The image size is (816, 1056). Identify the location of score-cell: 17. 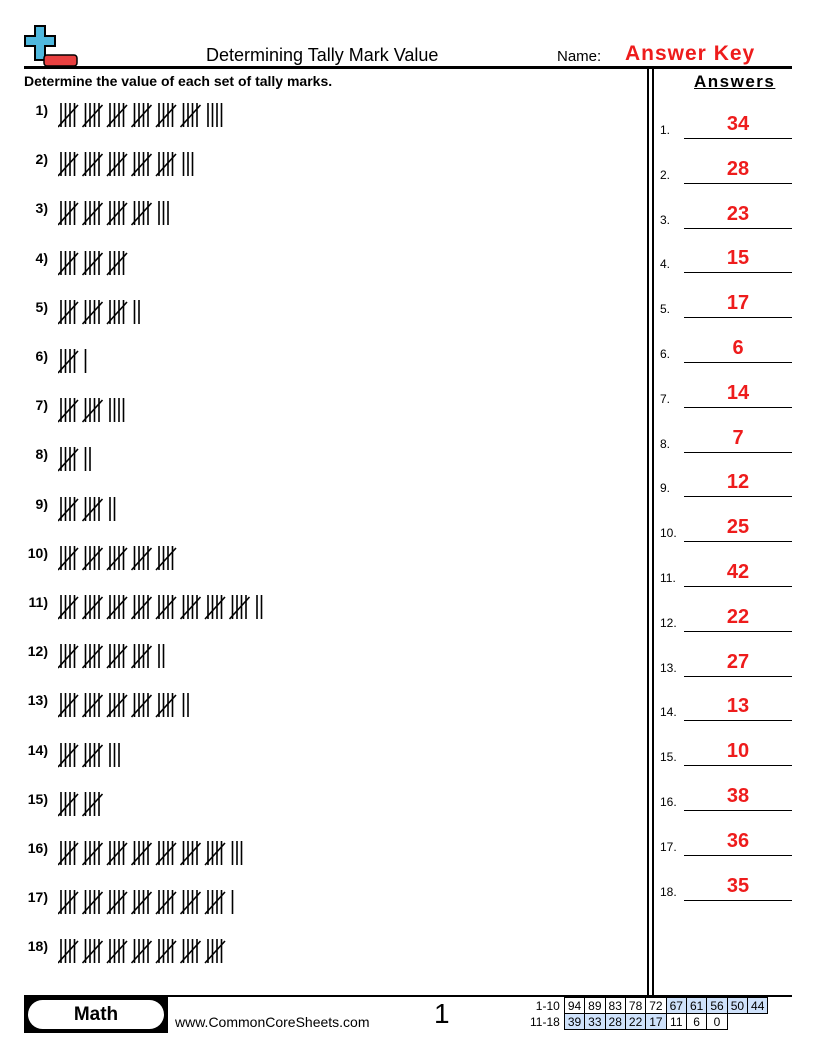
(656, 1021).